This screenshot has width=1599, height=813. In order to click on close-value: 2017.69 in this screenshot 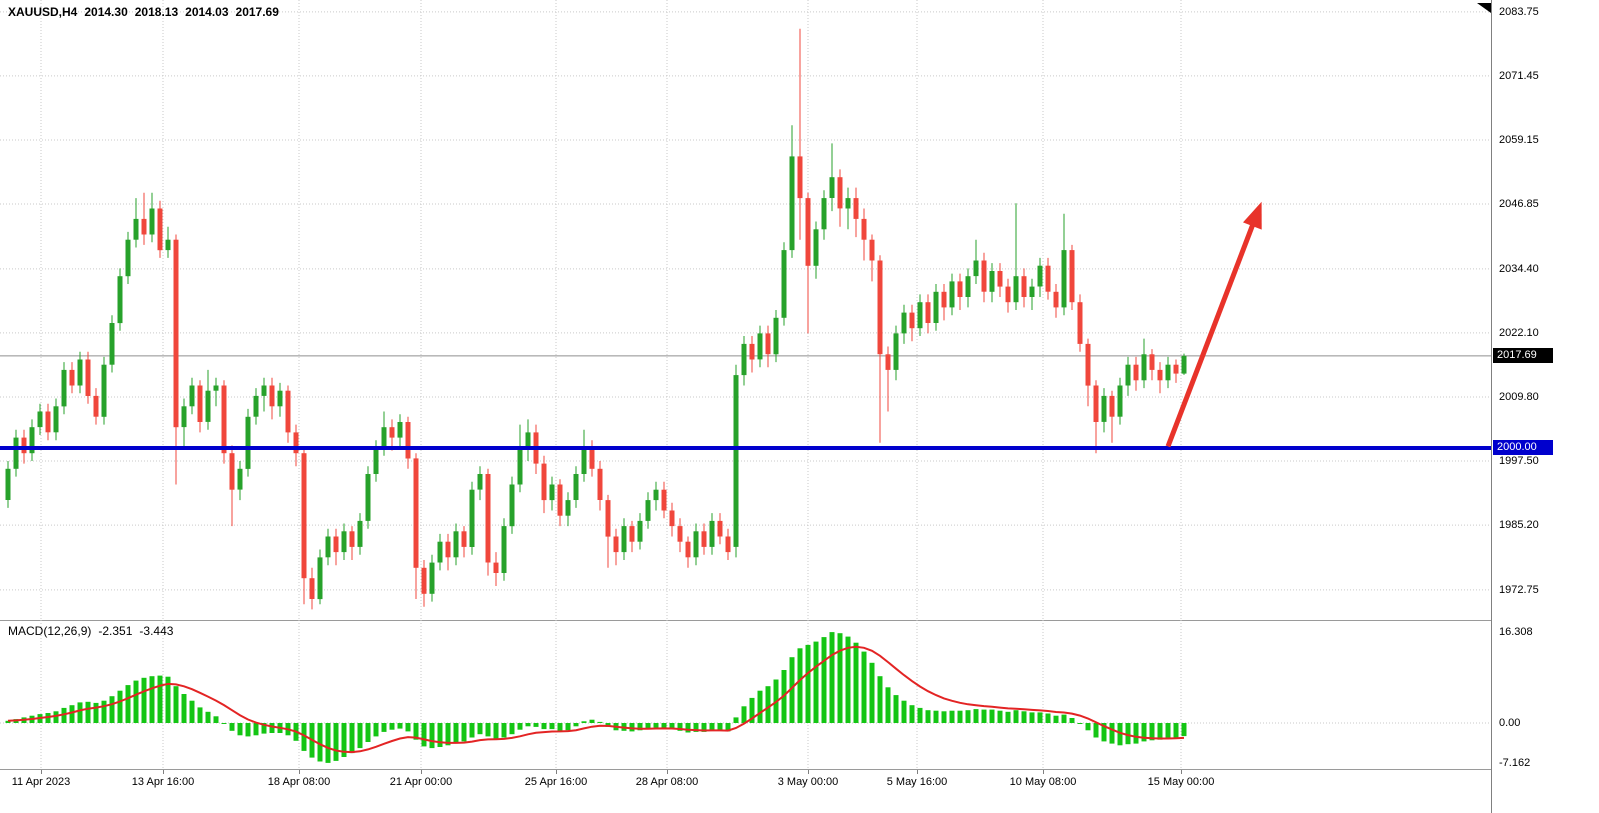, I will do `click(257, 12)`.